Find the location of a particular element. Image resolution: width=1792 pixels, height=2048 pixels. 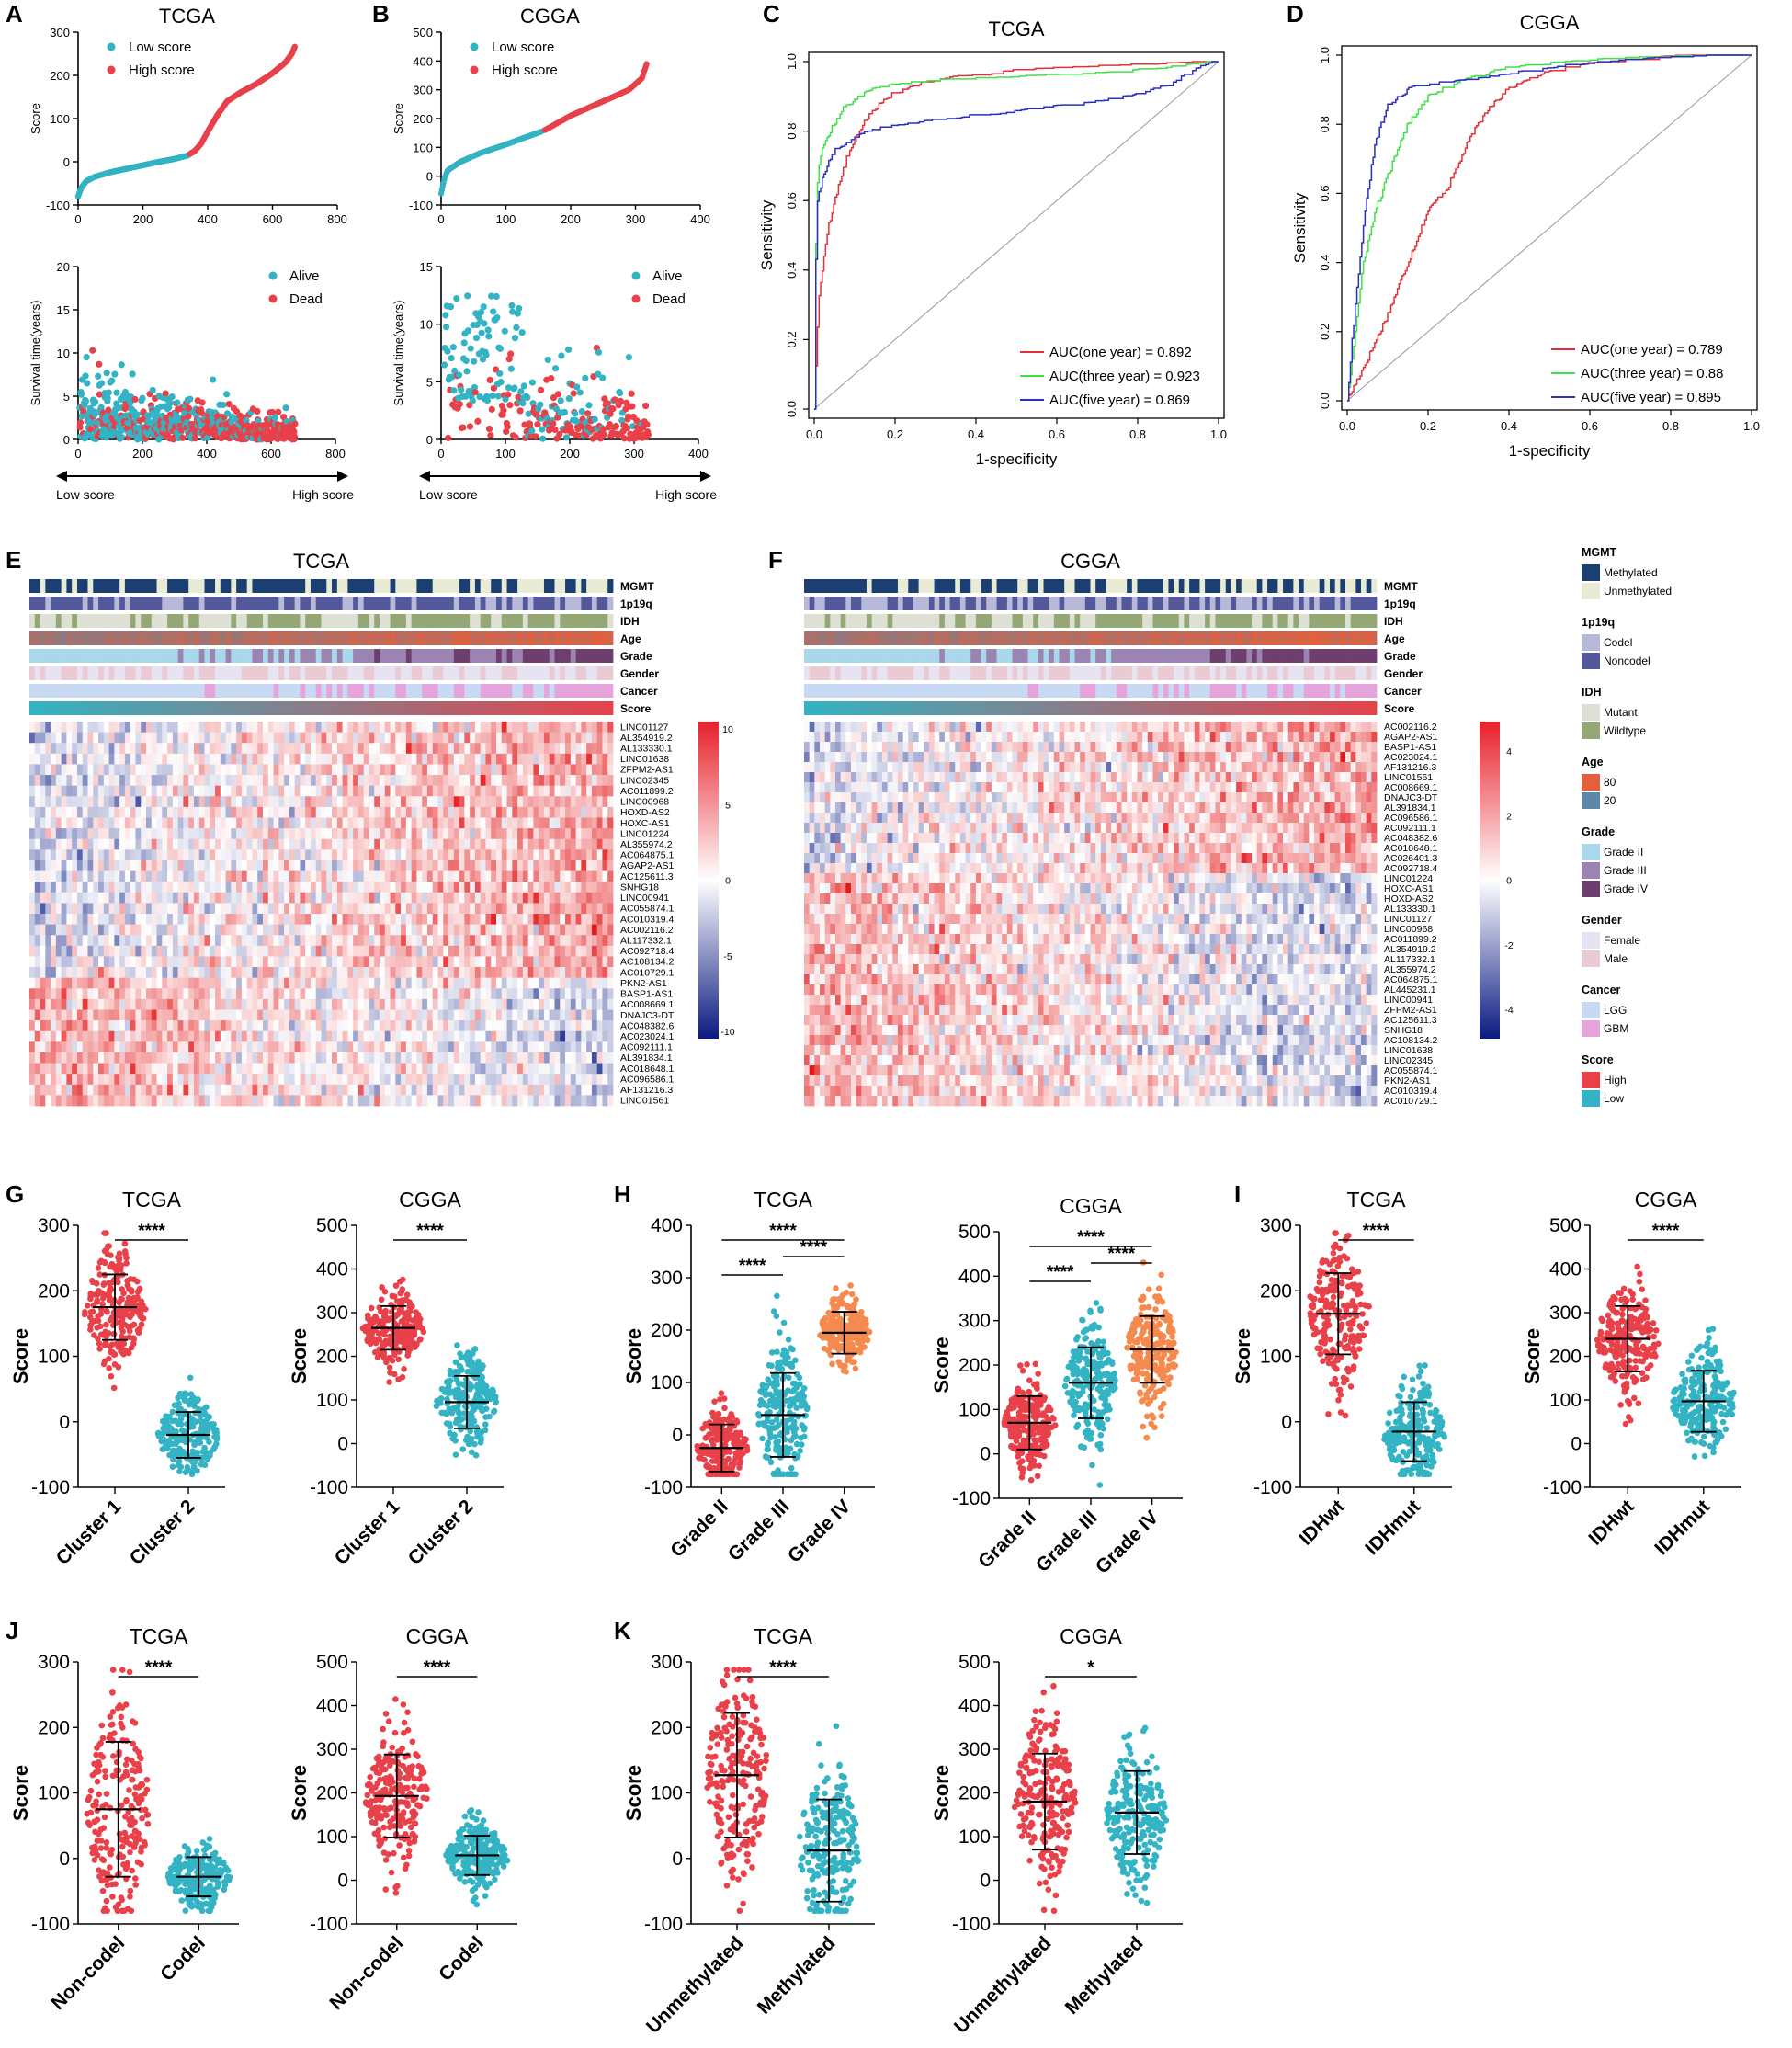

x-tick-label: 200 is located at coordinates (570, 454).